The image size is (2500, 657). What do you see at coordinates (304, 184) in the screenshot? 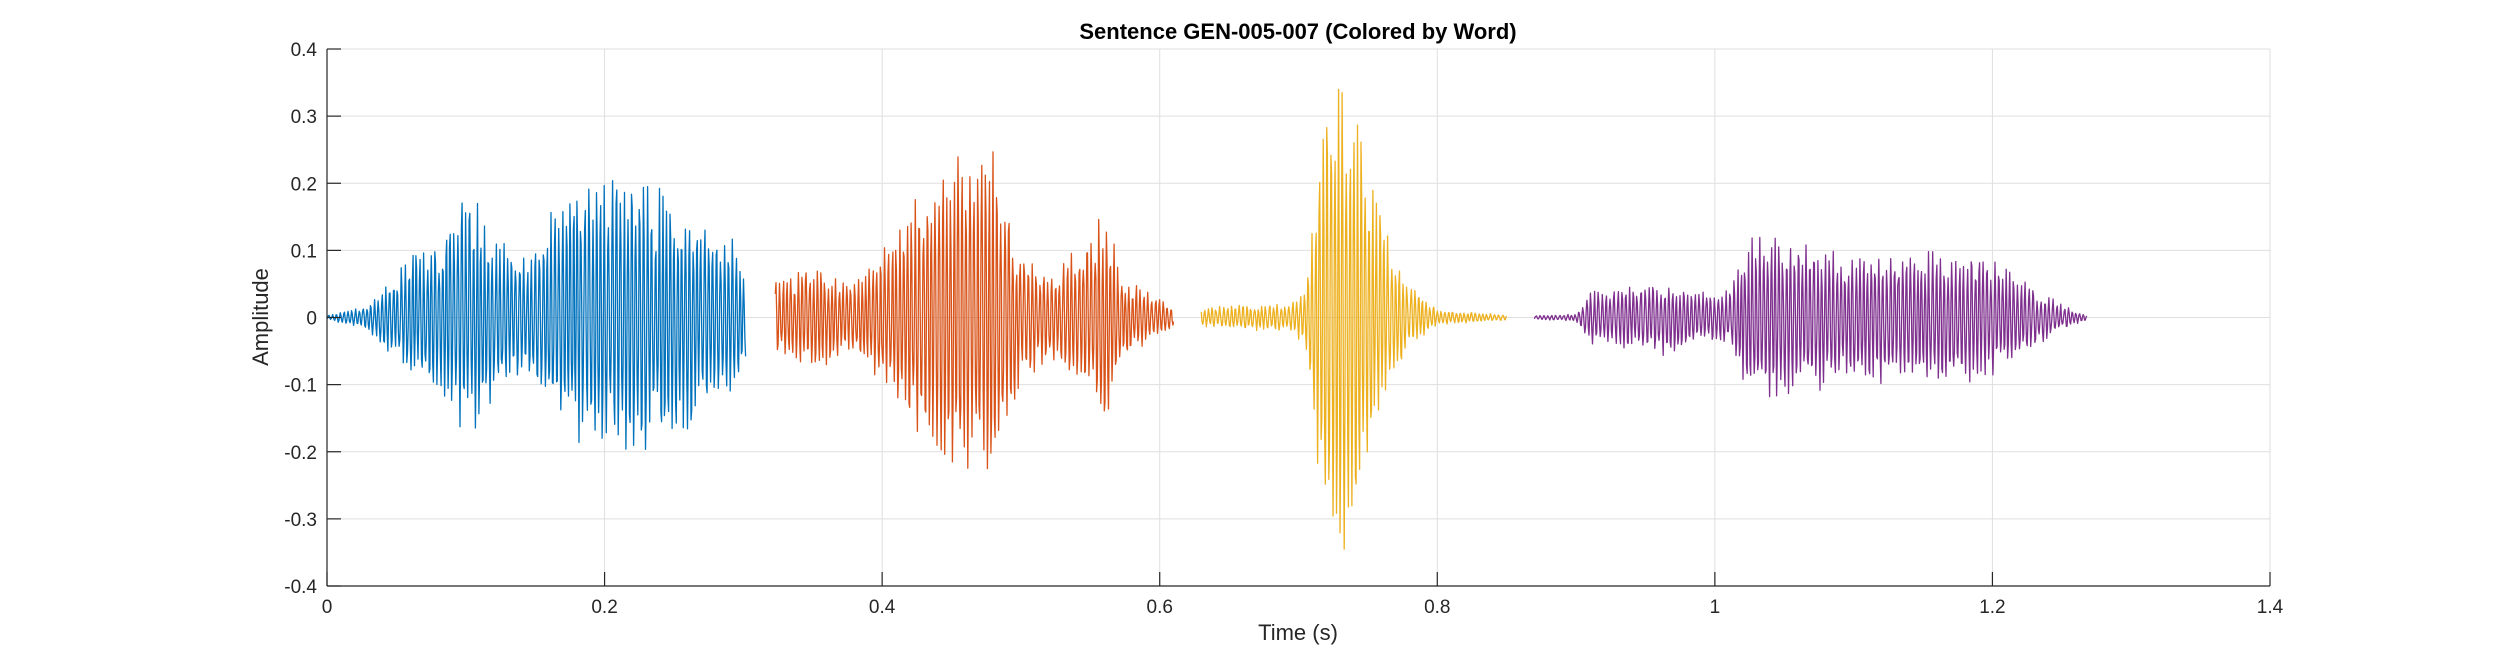
I see `y-tick-label: 0.2` at bounding box center [304, 184].